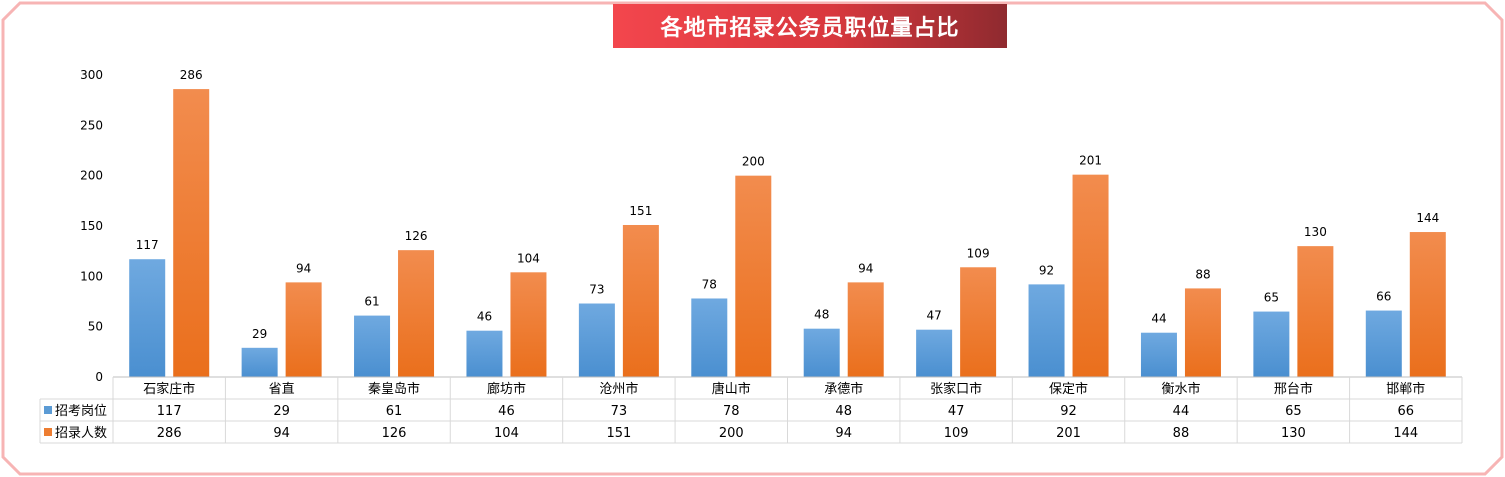  What do you see at coordinates (843, 411) in the screenshot?
I see `table-cell: 48` at bounding box center [843, 411].